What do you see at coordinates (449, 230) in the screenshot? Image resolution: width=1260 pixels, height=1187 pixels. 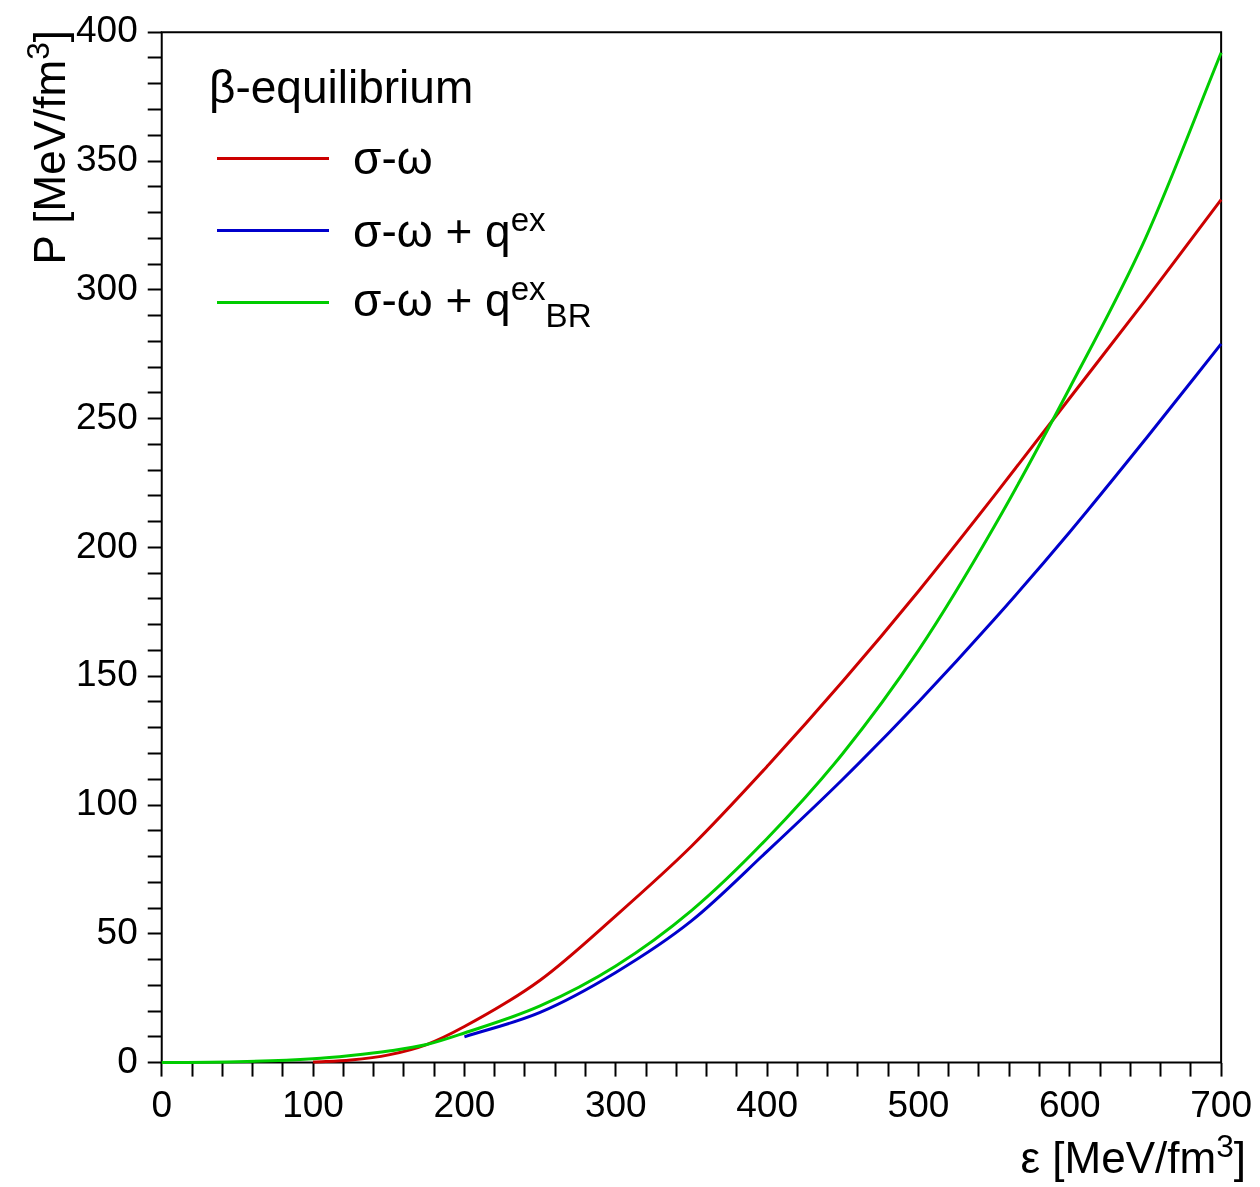 I see `legend-label: σ-ω + q$^{ex}$` at bounding box center [449, 230].